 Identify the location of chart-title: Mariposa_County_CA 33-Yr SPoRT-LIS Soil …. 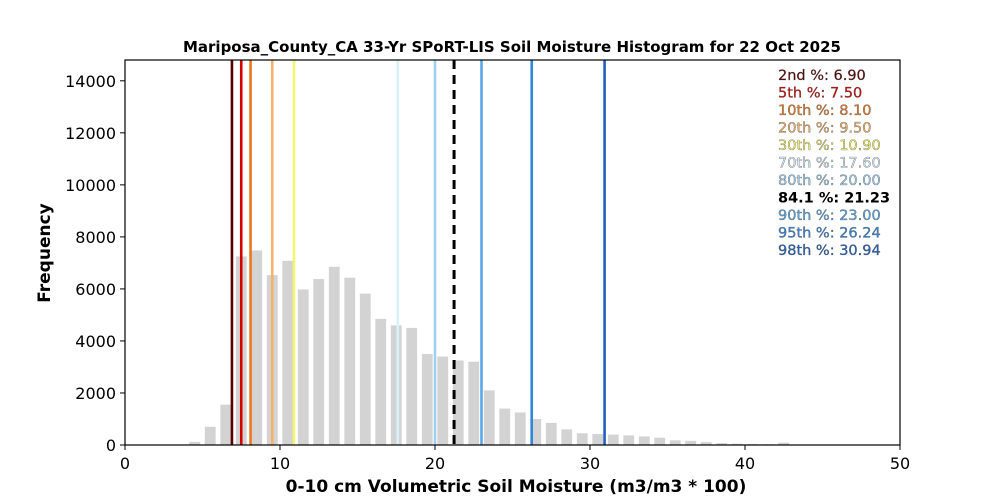
(512, 47).